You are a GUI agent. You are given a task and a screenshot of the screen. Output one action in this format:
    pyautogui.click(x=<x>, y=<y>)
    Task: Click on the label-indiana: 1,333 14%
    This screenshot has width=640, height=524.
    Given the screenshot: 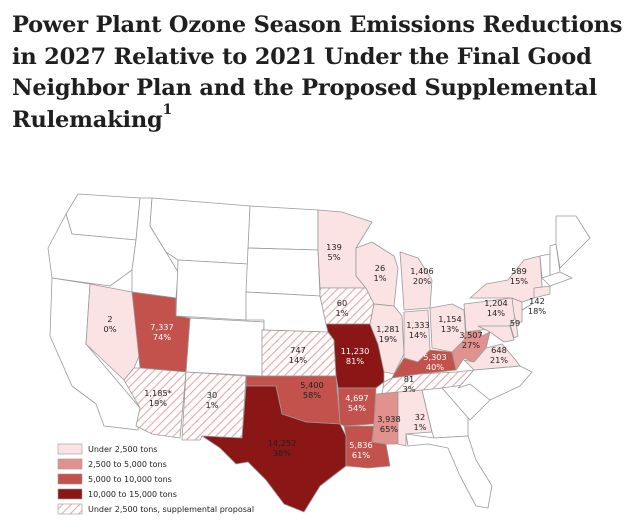 What is the action you would take?
    pyautogui.click(x=417, y=330)
    